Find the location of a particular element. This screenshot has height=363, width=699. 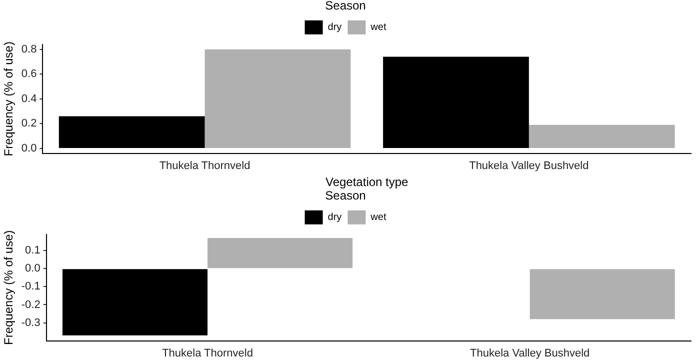

y-tick-label: -0.3 is located at coordinates (30, 322).